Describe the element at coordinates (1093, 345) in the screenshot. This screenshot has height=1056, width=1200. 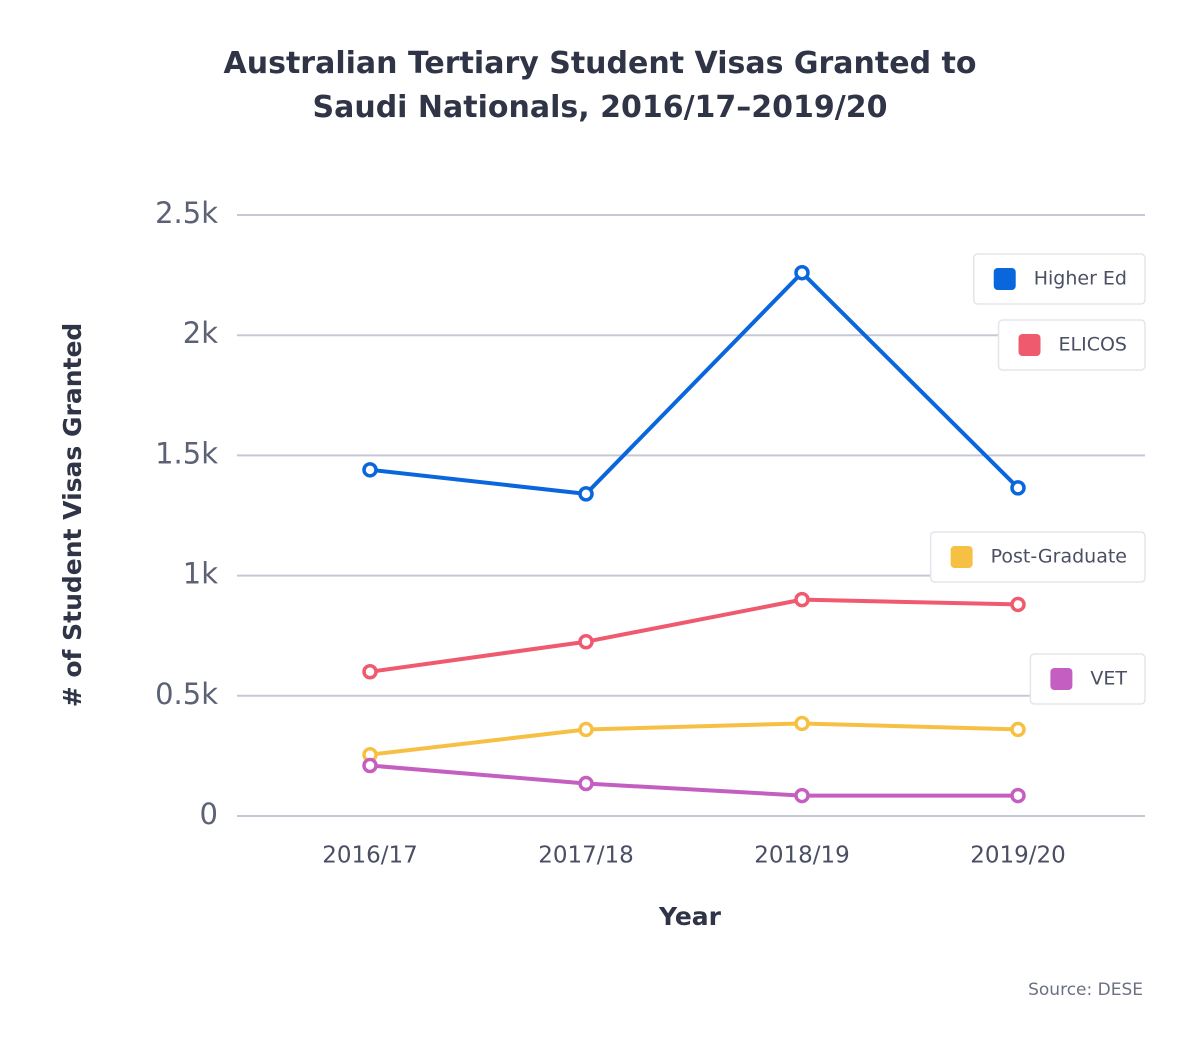
I see `legend-label: ELICOS` at that location.